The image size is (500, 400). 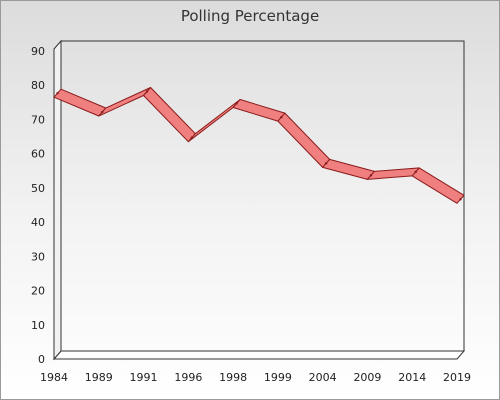 What do you see at coordinates (54, 377) in the screenshot?
I see `x-tick-label: 1984` at bounding box center [54, 377].